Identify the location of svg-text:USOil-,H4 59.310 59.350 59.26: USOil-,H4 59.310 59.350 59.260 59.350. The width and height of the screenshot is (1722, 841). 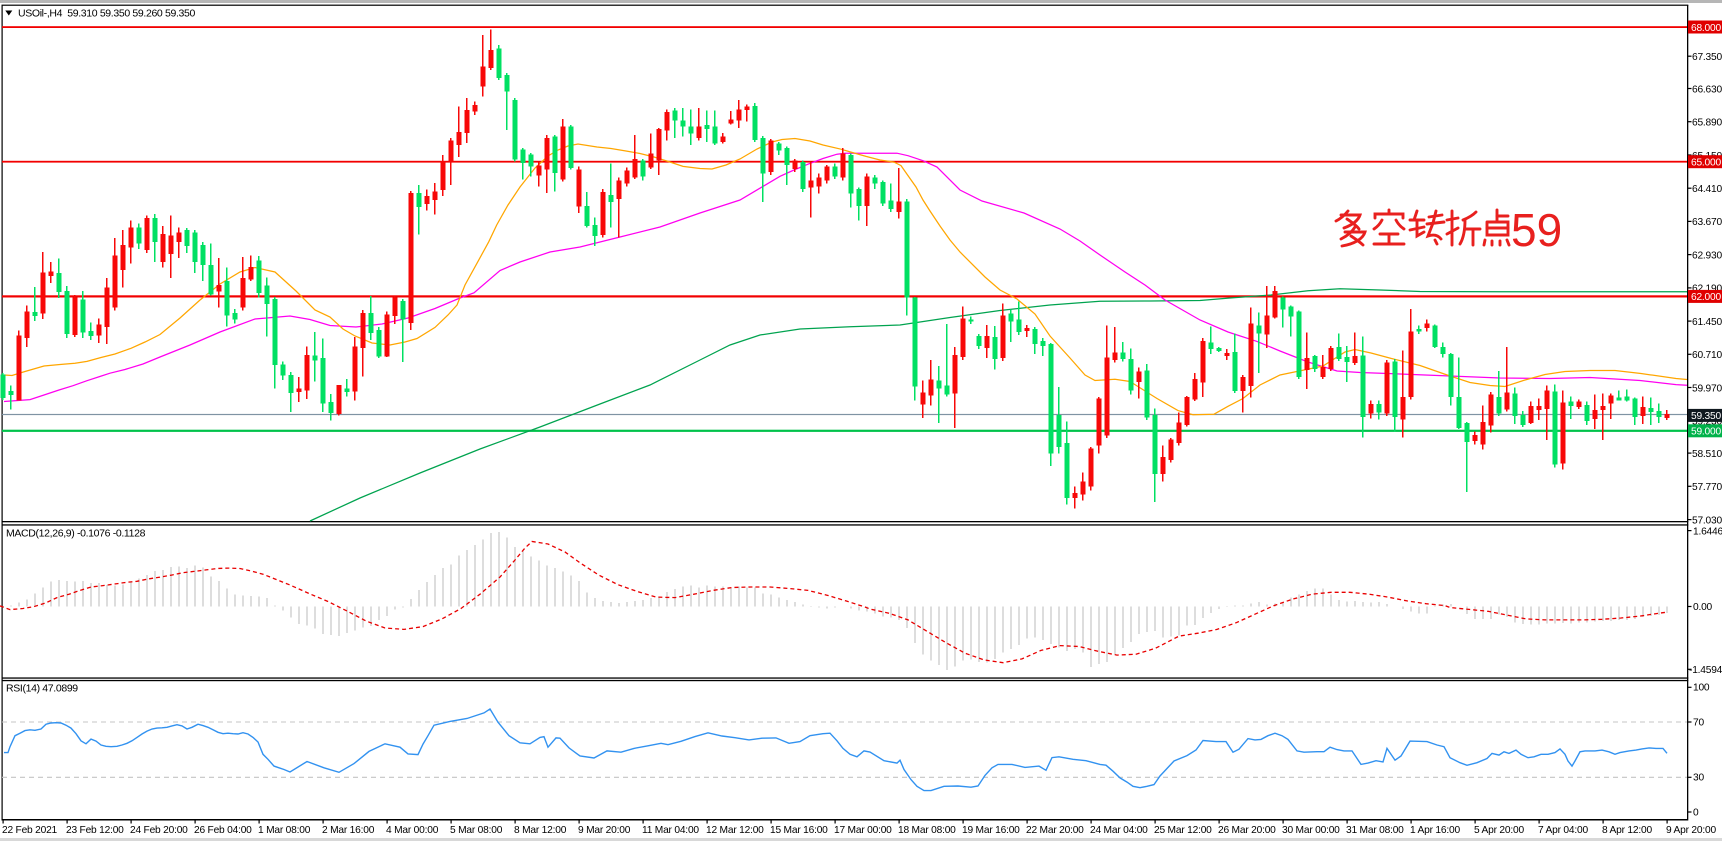
(107, 14).